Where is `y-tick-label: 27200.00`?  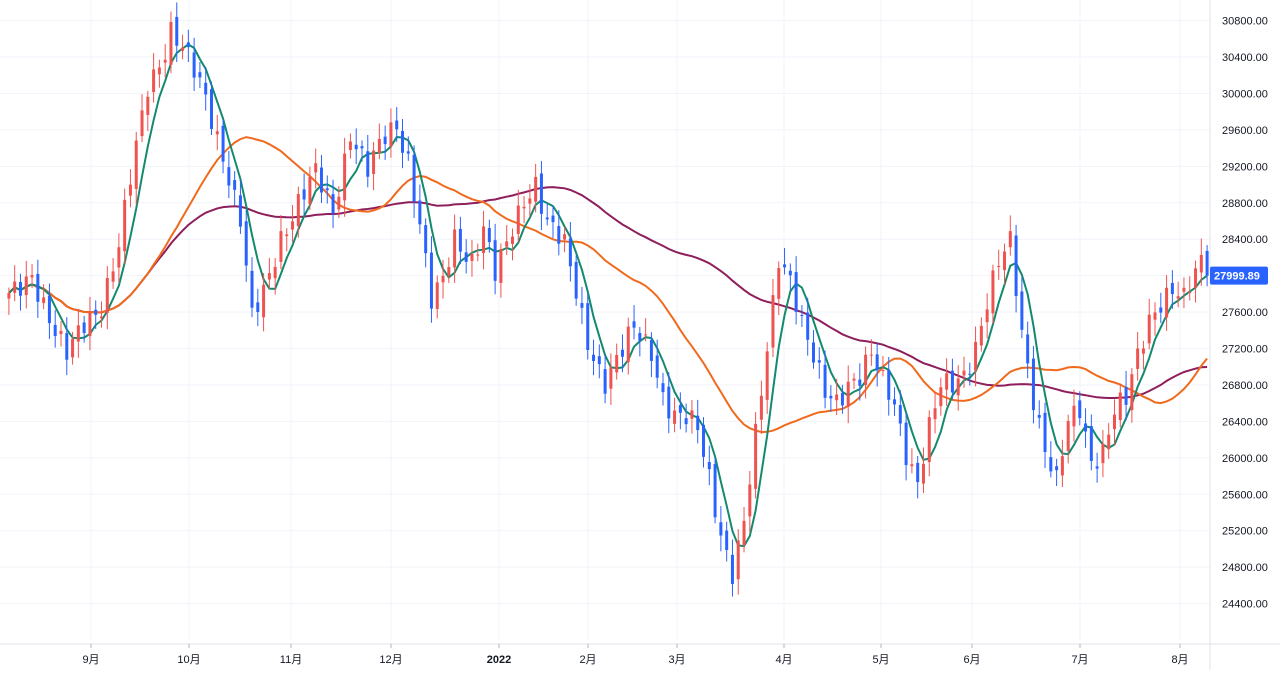
y-tick-label: 27200.00 is located at coordinates (1245, 350).